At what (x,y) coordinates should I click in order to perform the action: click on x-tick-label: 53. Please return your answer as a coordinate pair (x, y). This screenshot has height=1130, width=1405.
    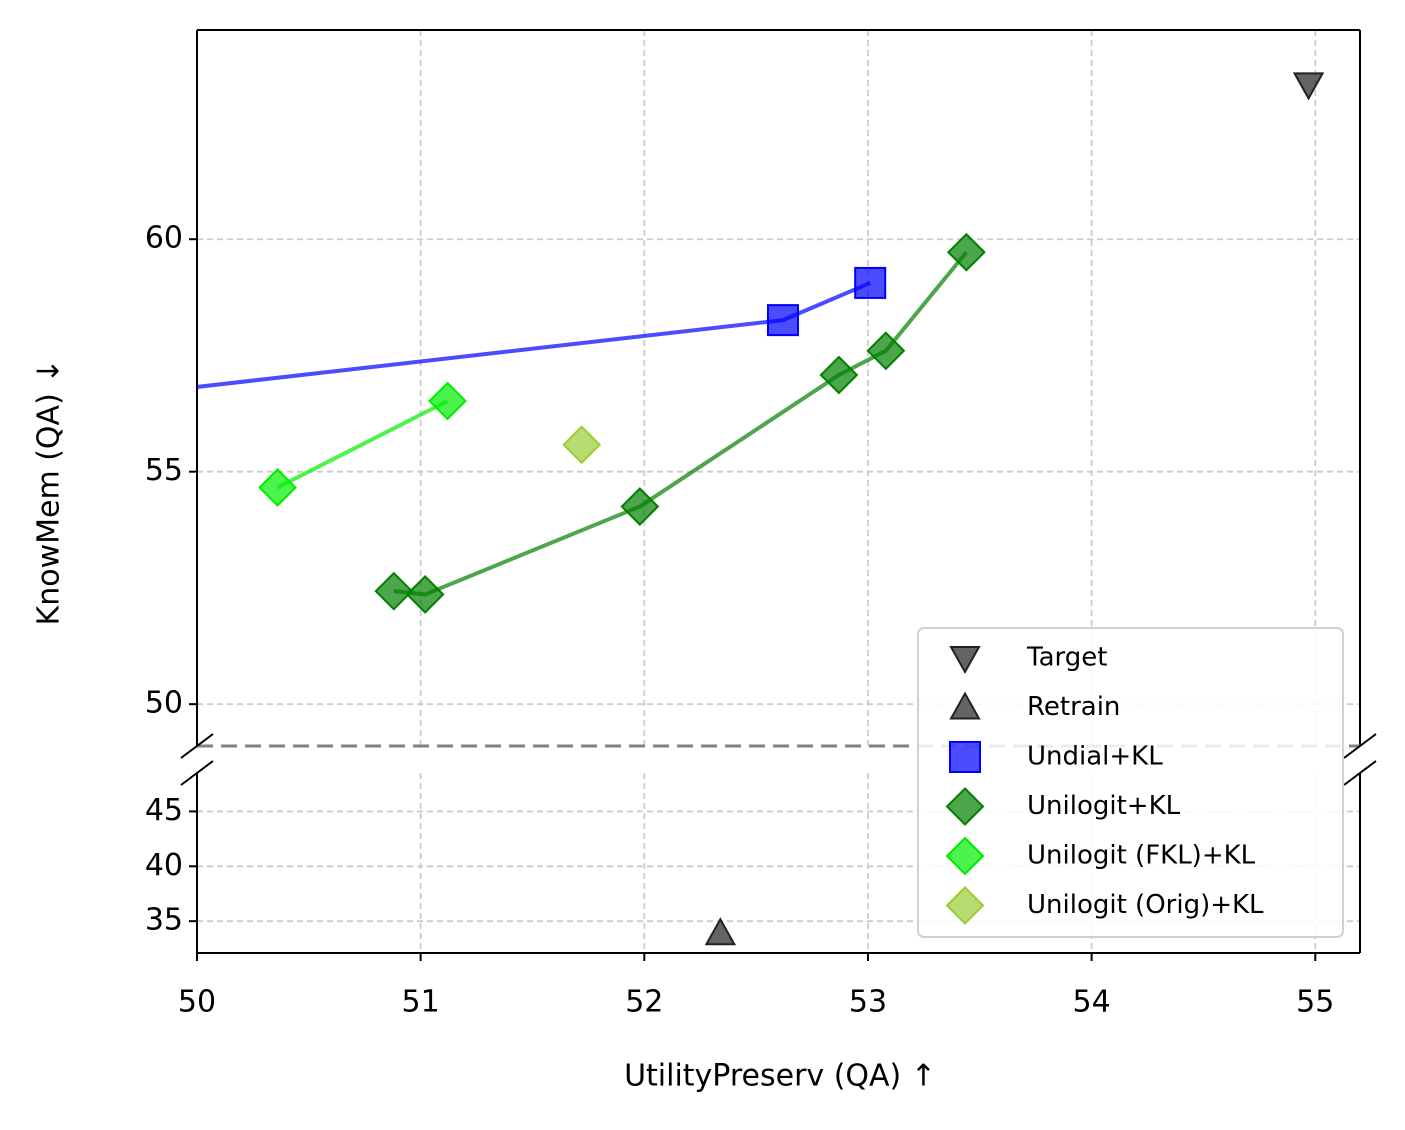
    Looking at the image, I should click on (868, 1002).